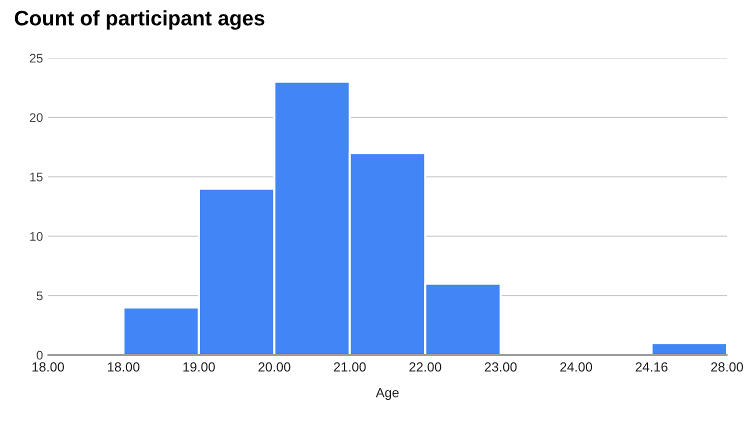 This screenshot has height=423, width=748. I want to click on y-tick-label: 20, so click(36, 117).